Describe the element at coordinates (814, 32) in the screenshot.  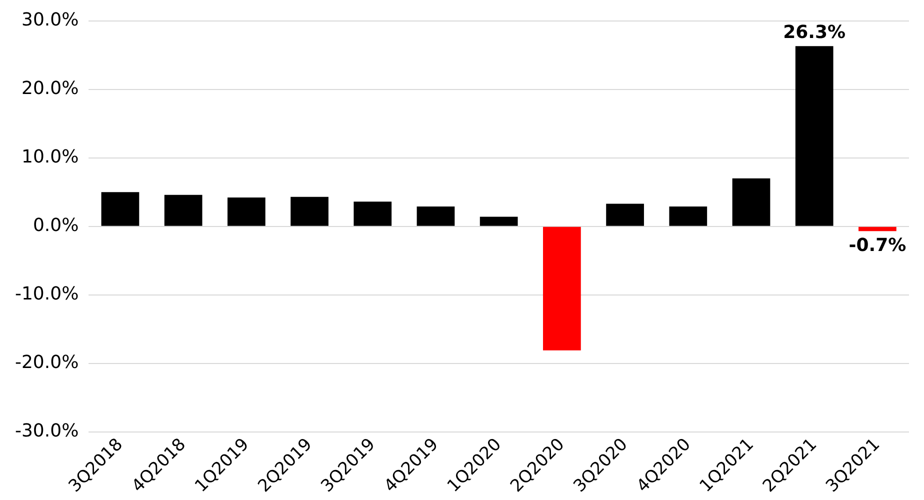
I see `data-label: 26.3%` at that location.